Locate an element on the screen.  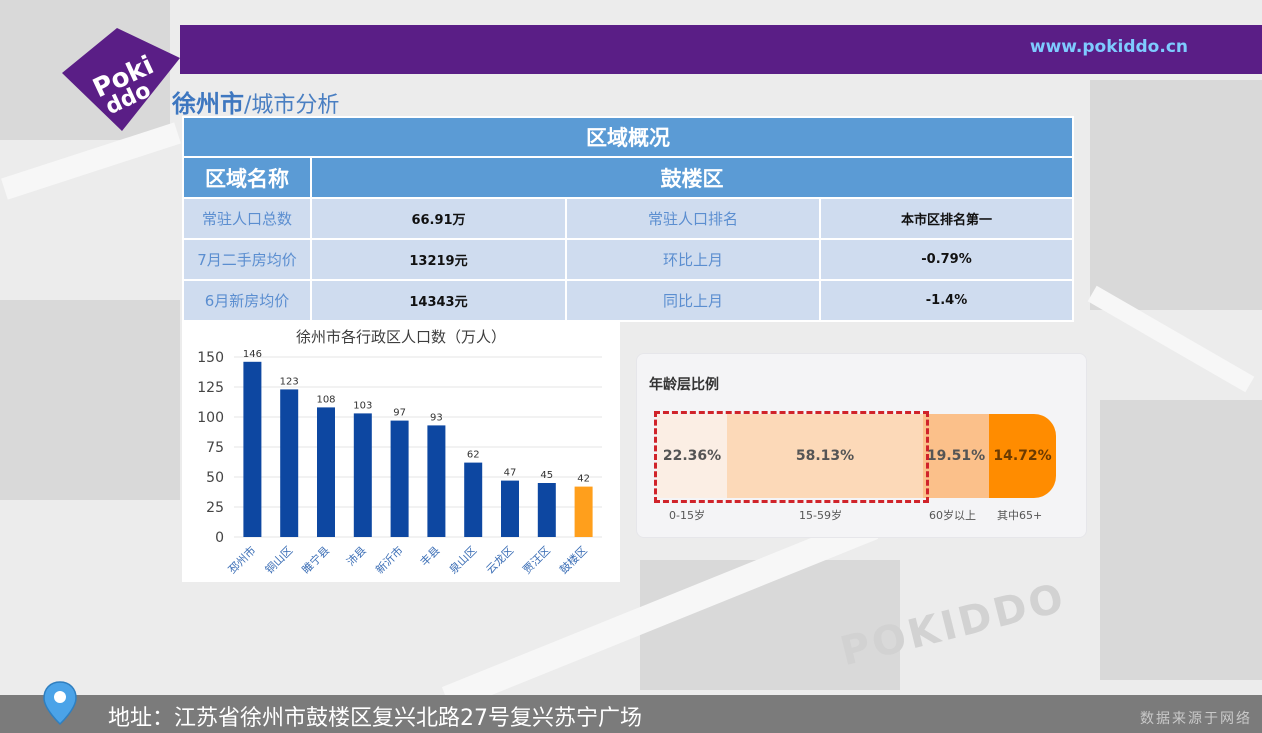
row-value: 66.91万 is located at coordinates (438, 218).